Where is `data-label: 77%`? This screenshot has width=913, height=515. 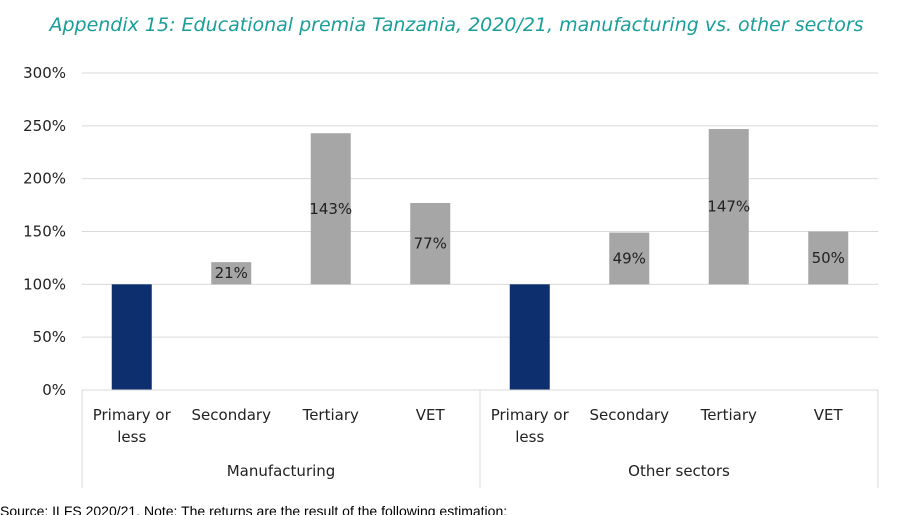 data-label: 77% is located at coordinates (430, 244).